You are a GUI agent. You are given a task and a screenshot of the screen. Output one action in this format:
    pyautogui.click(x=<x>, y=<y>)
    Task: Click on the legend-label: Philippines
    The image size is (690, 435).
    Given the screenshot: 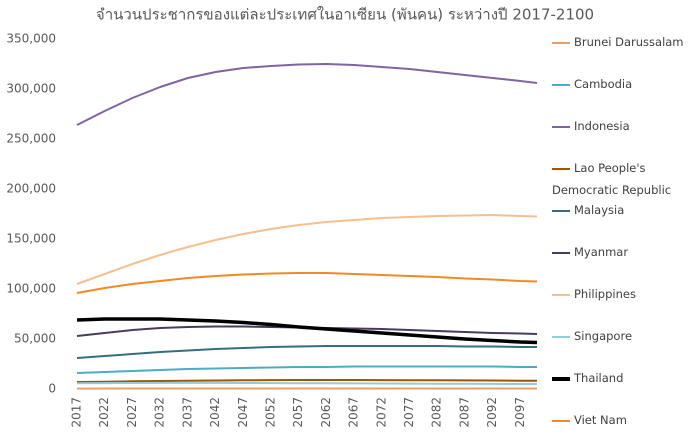 What is the action you would take?
    pyautogui.click(x=605, y=294)
    